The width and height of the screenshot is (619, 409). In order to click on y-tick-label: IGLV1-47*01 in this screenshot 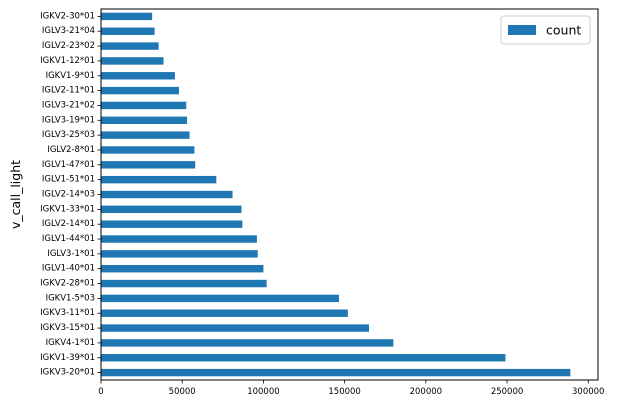, I will do `click(68, 165)`.